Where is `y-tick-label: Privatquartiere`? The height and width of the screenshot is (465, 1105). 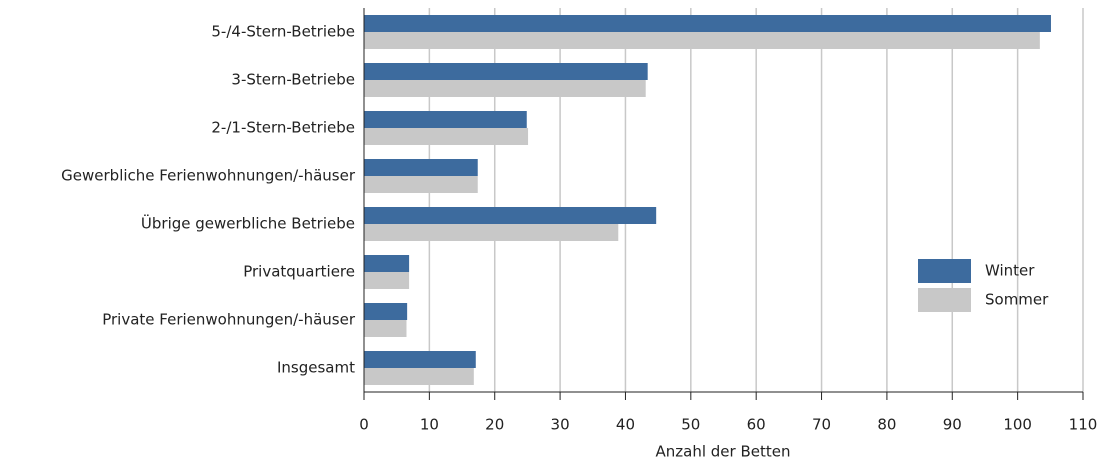
y-tick-label: Privatquartiere is located at coordinates (299, 272).